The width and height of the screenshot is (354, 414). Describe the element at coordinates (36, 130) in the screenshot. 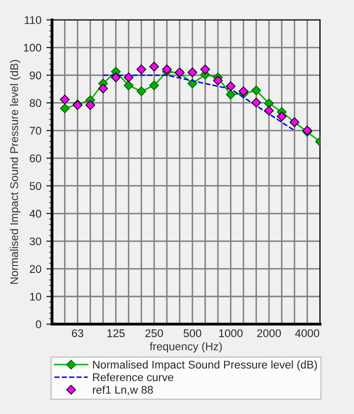

I see `y-tick-label: 70` at that location.